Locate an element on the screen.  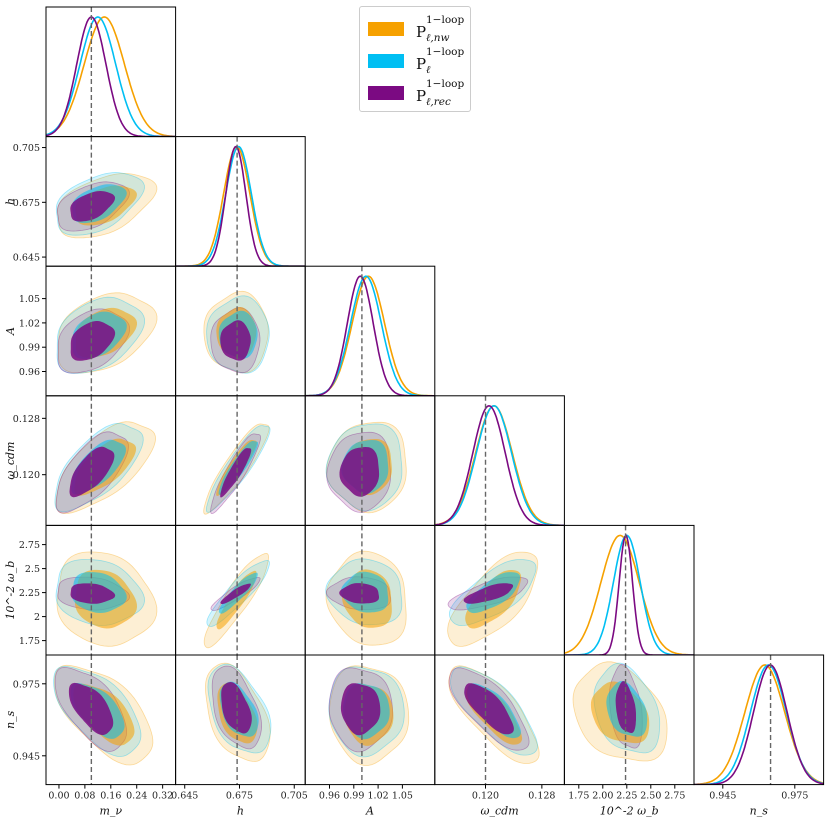
xtick-label-h-1: 0.675 is located at coordinates (239, 796).